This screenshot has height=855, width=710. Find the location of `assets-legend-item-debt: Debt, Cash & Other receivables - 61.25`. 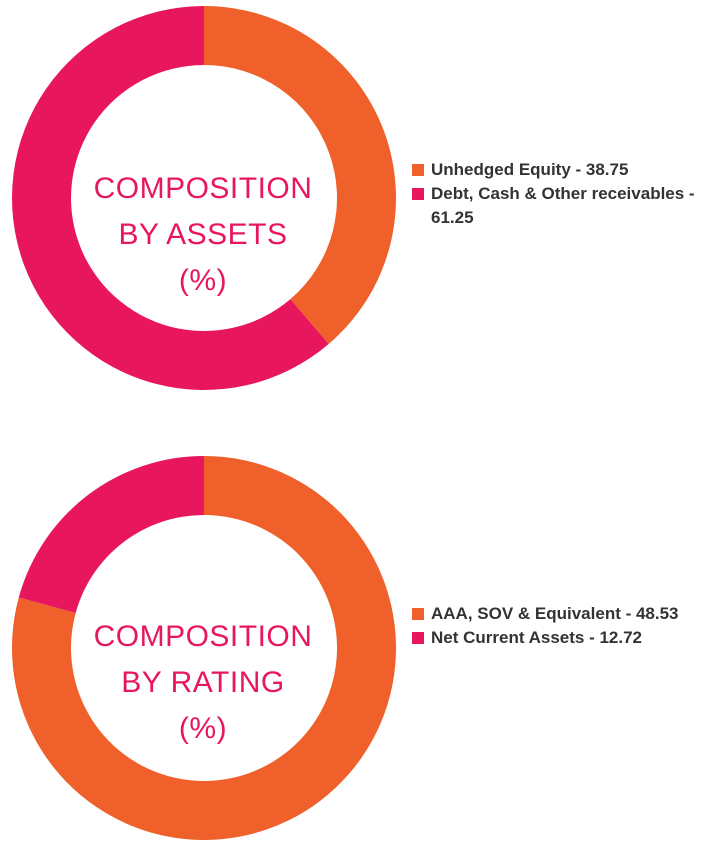

assets-legend-item-debt: Debt, Cash & Other receivables - 61.25 is located at coordinates (560, 206).